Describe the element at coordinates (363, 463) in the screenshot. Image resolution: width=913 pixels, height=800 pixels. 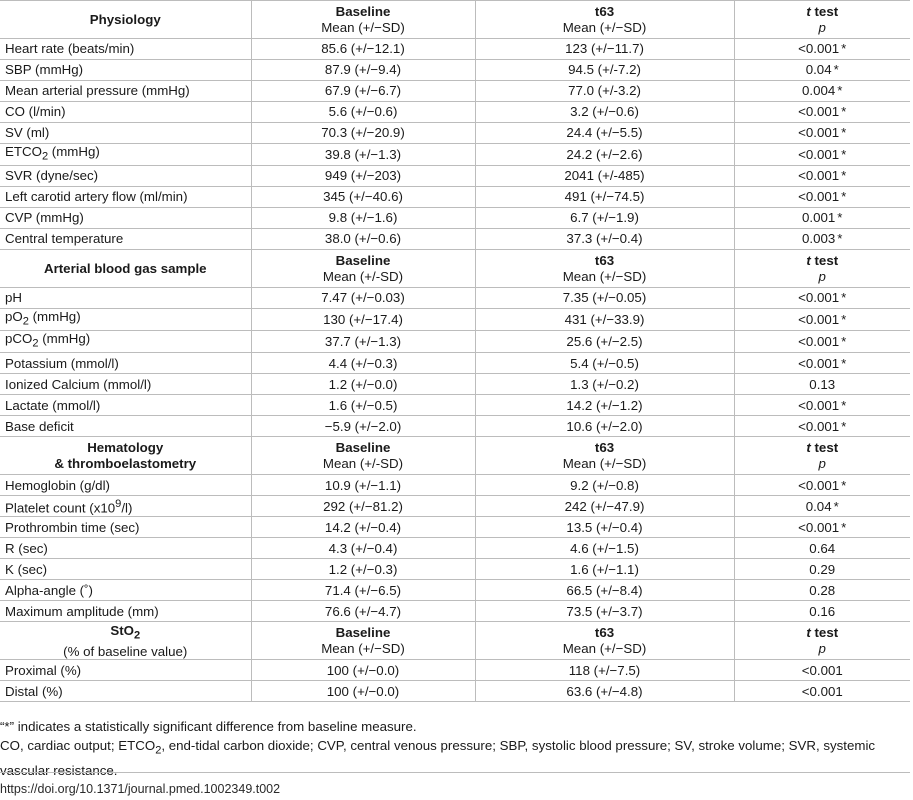
I see `baseline-header-sub: Mean (+/-SD)` at that location.